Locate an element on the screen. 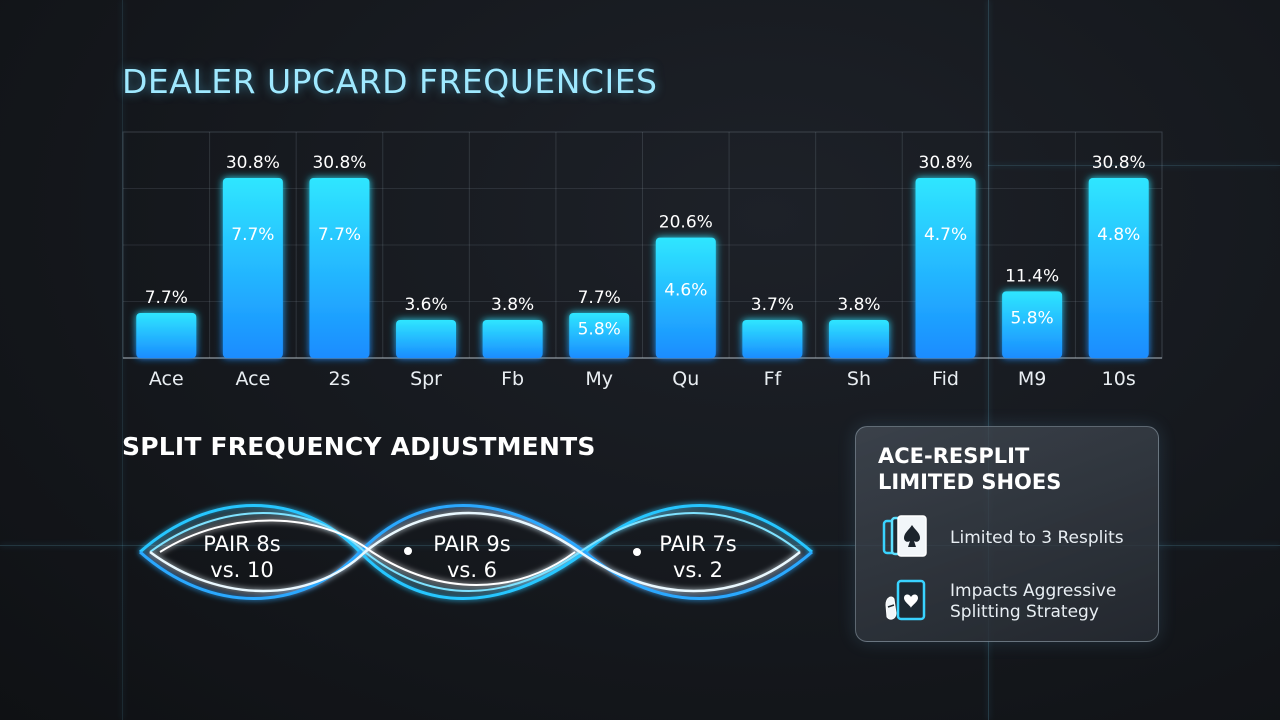  bar-inner-label-12: 4.8% is located at coordinates (1118, 235).